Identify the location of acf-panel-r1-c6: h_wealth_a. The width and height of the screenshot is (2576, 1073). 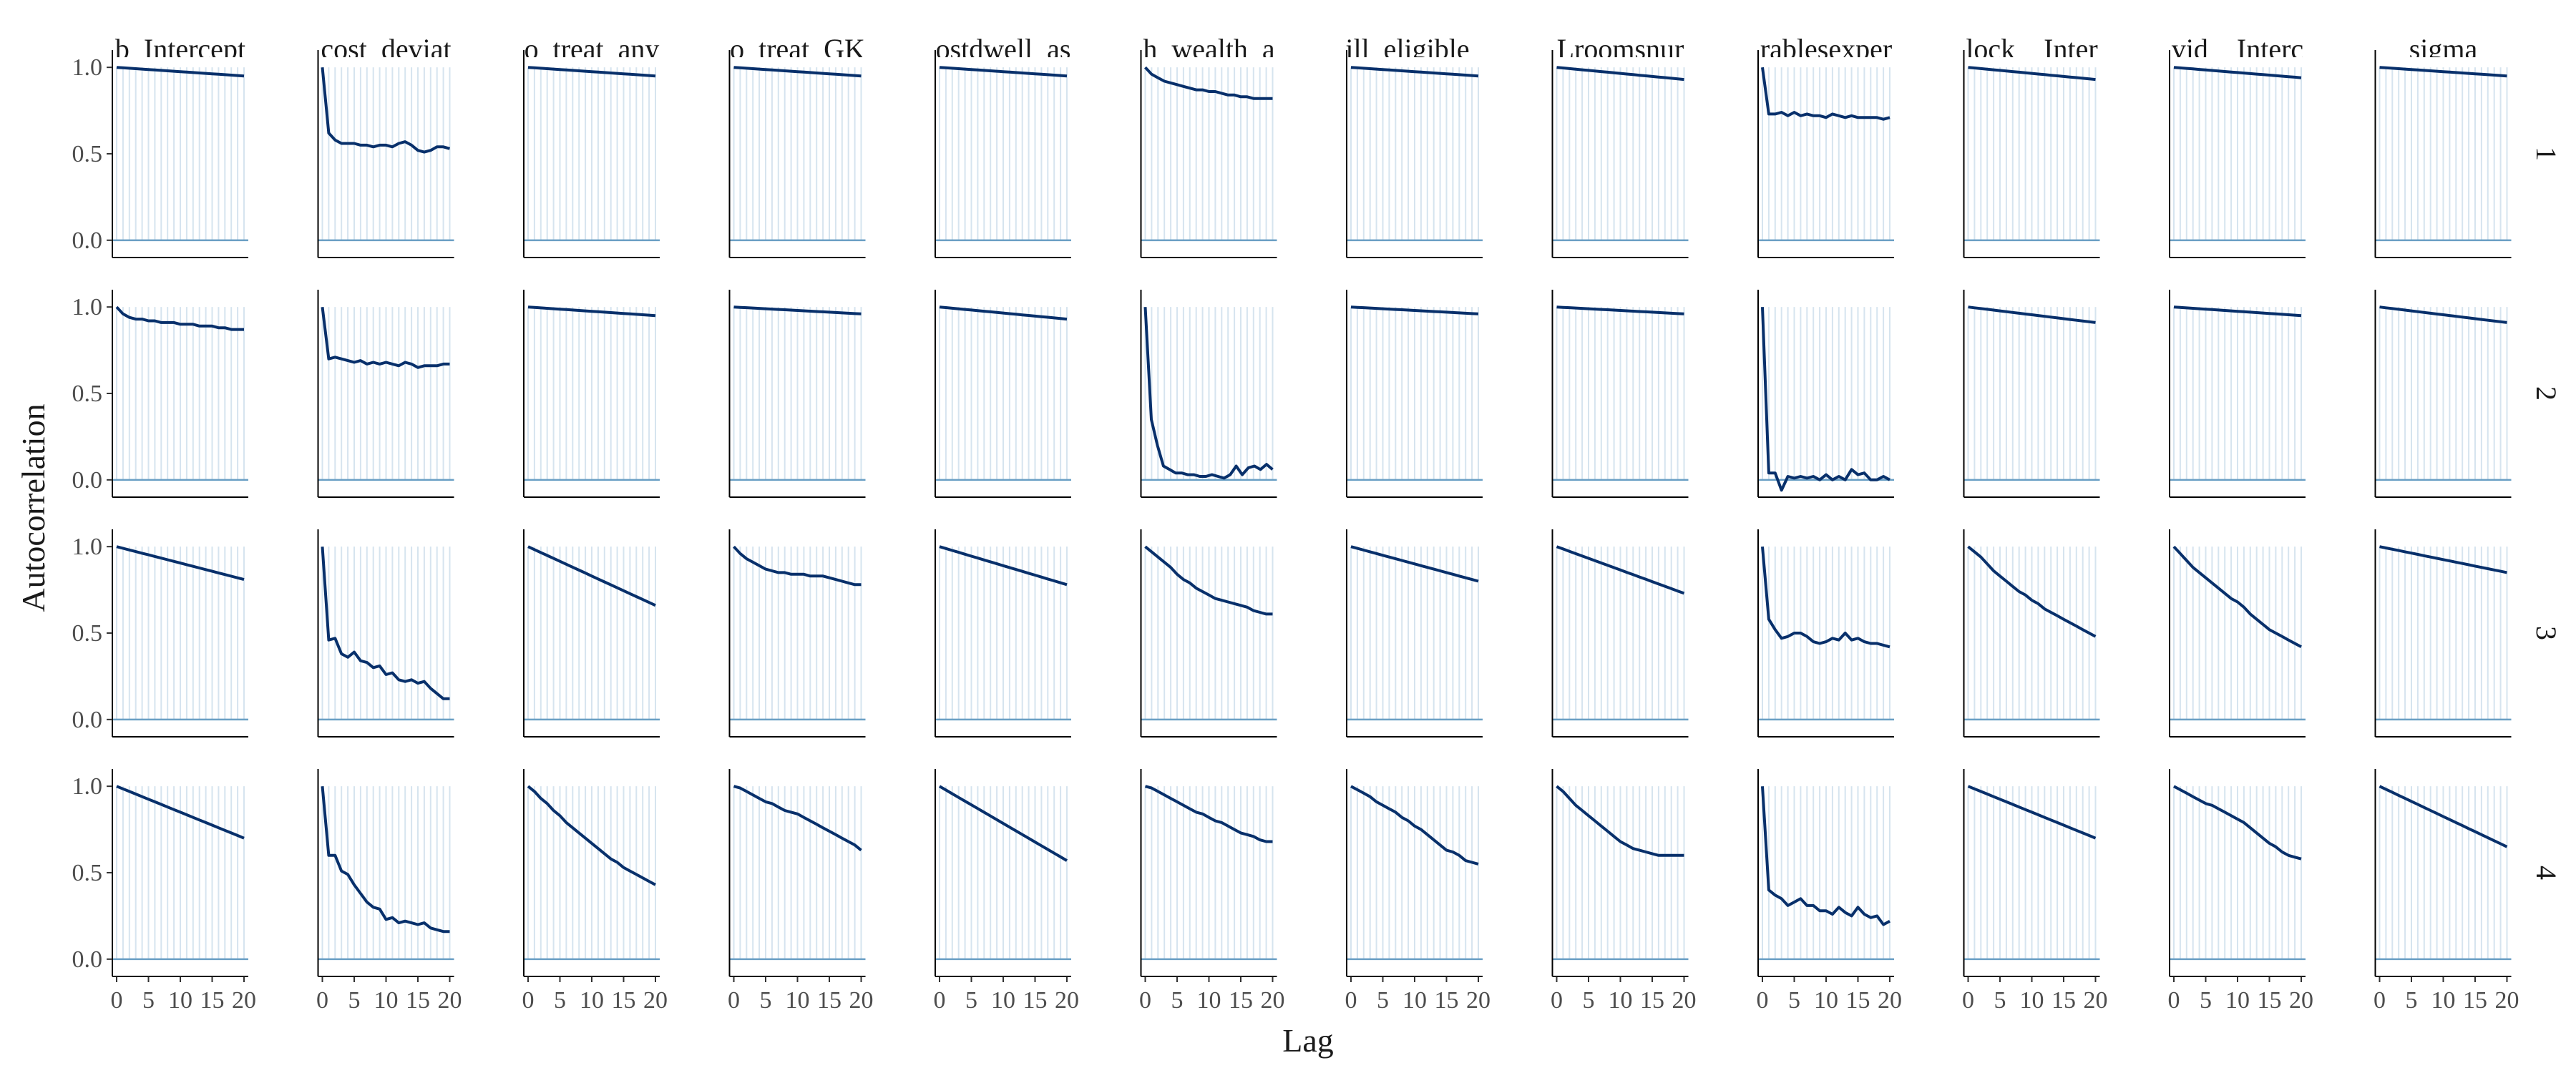
(1208, 145).